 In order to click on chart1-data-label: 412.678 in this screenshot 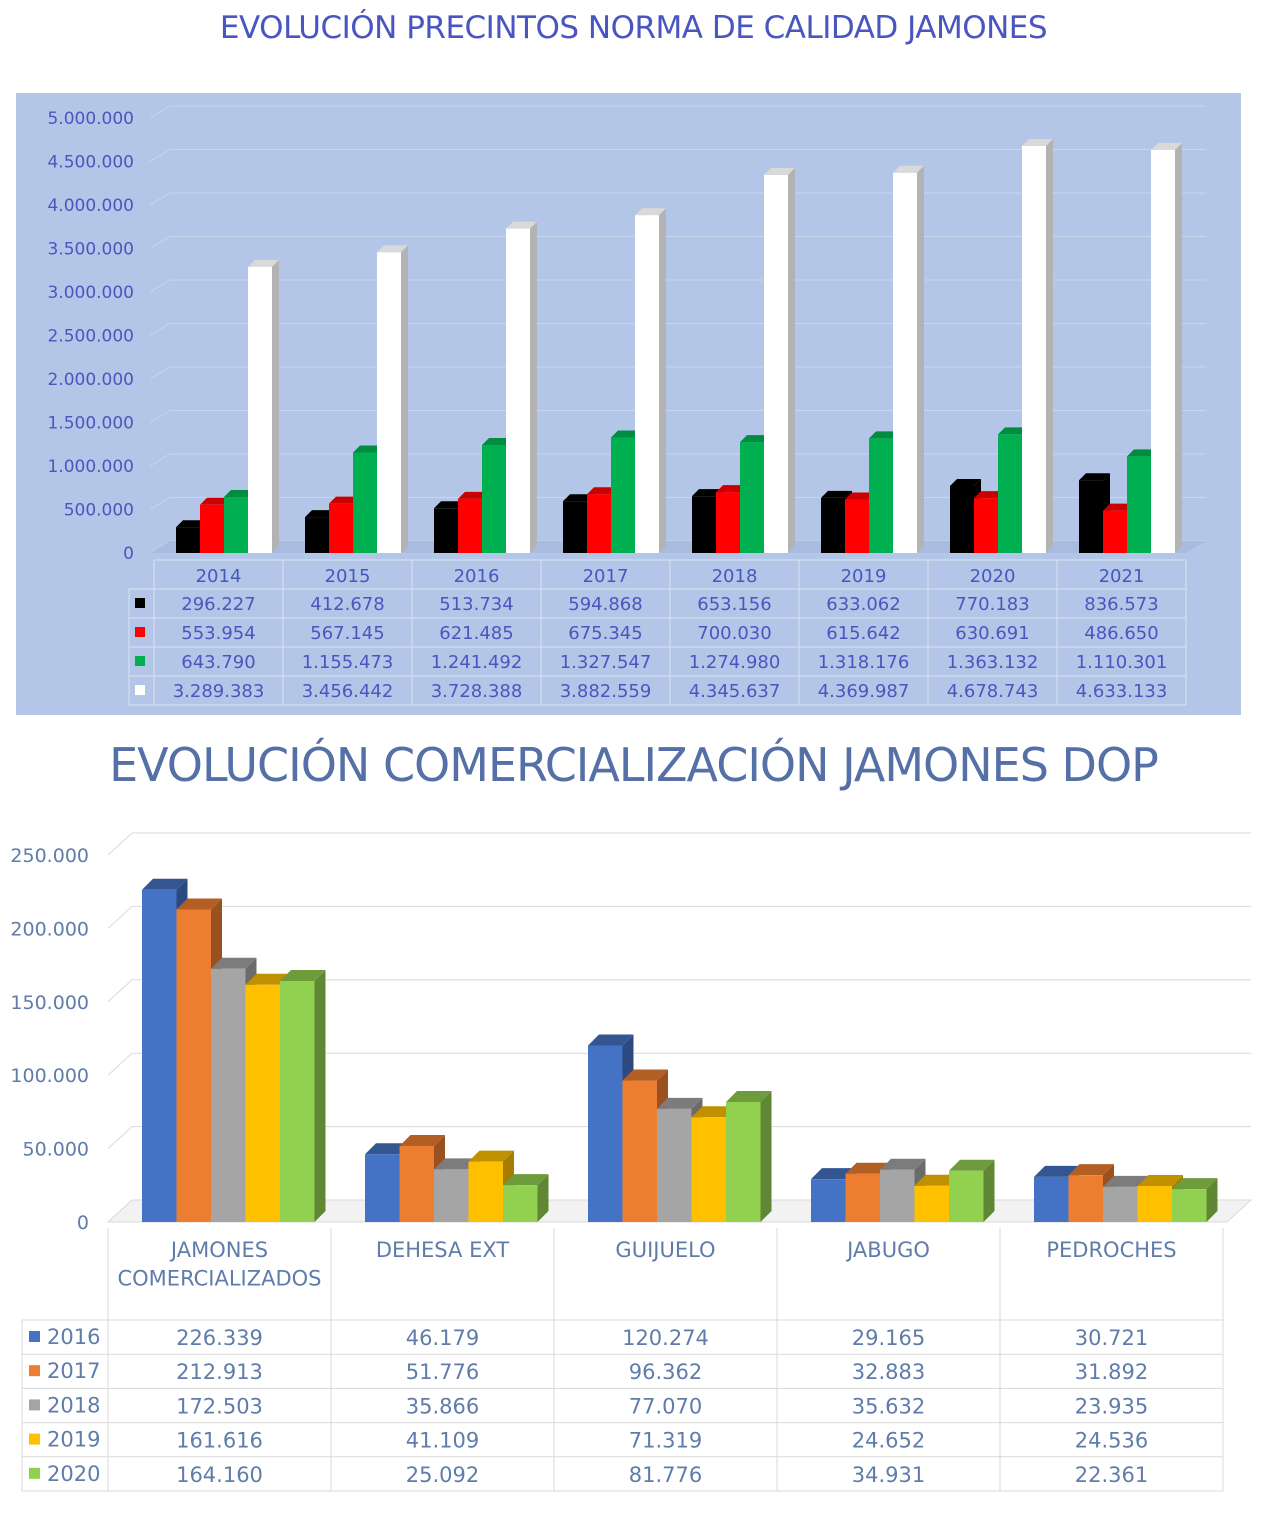, I will do `click(347, 604)`.